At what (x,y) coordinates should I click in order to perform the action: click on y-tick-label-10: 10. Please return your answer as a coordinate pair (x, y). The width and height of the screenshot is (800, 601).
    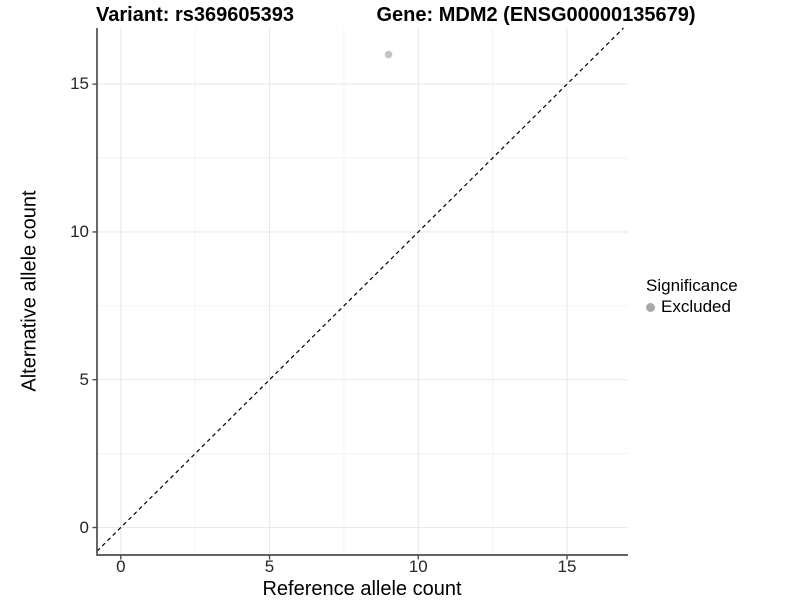
    Looking at the image, I should click on (79, 231).